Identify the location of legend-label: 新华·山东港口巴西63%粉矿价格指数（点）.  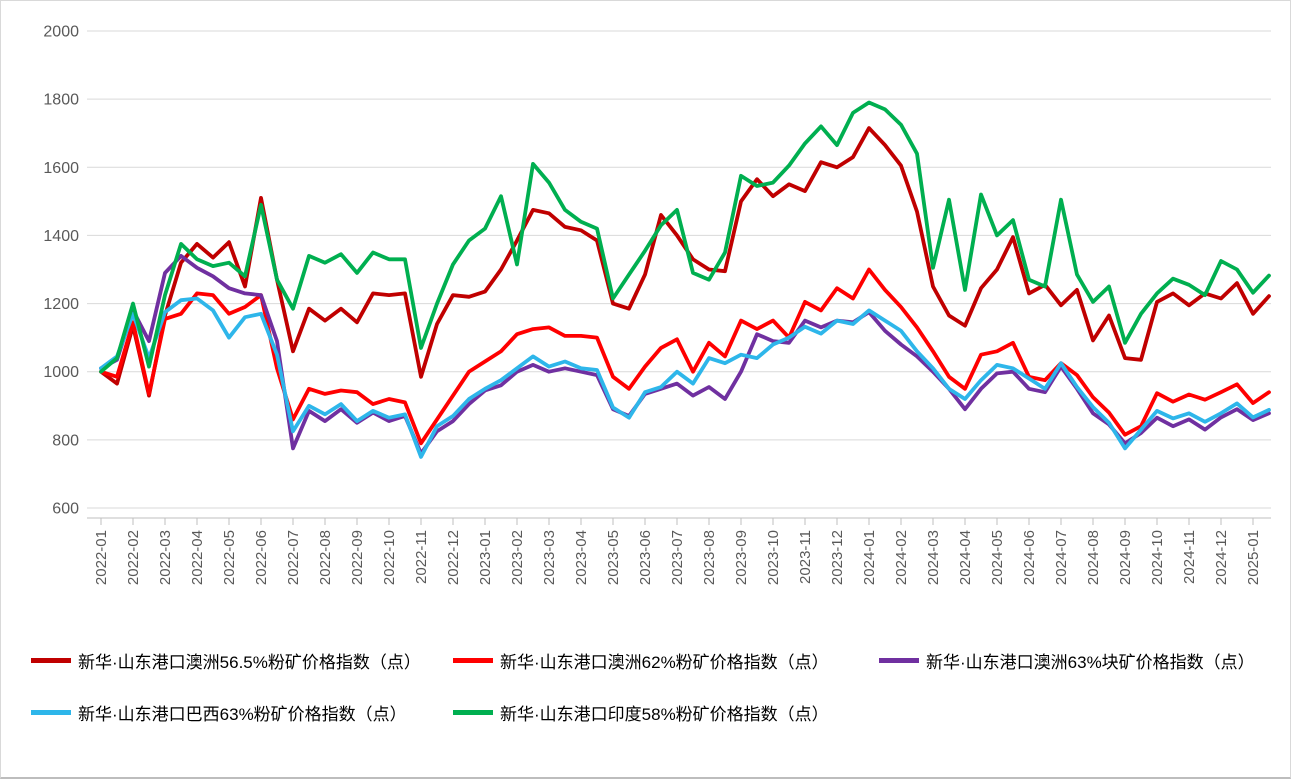
(242, 714).